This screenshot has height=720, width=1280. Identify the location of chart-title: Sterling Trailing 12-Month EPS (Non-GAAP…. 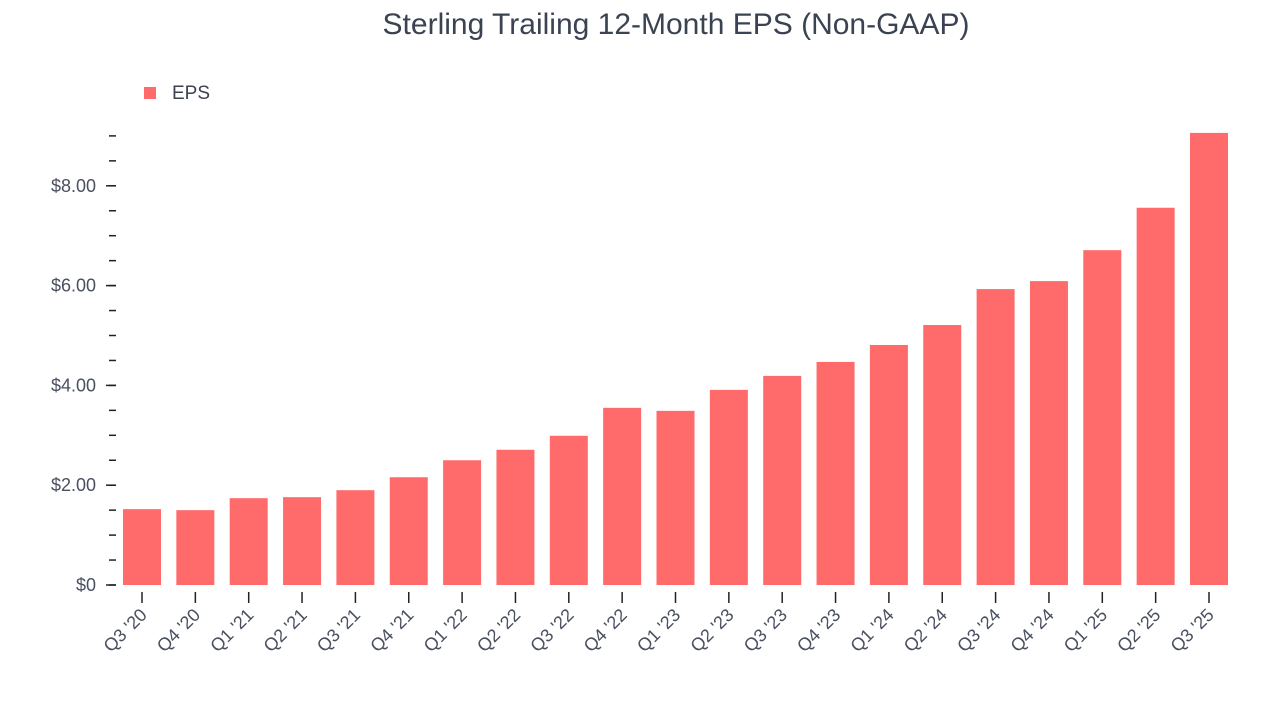
(676, 24).